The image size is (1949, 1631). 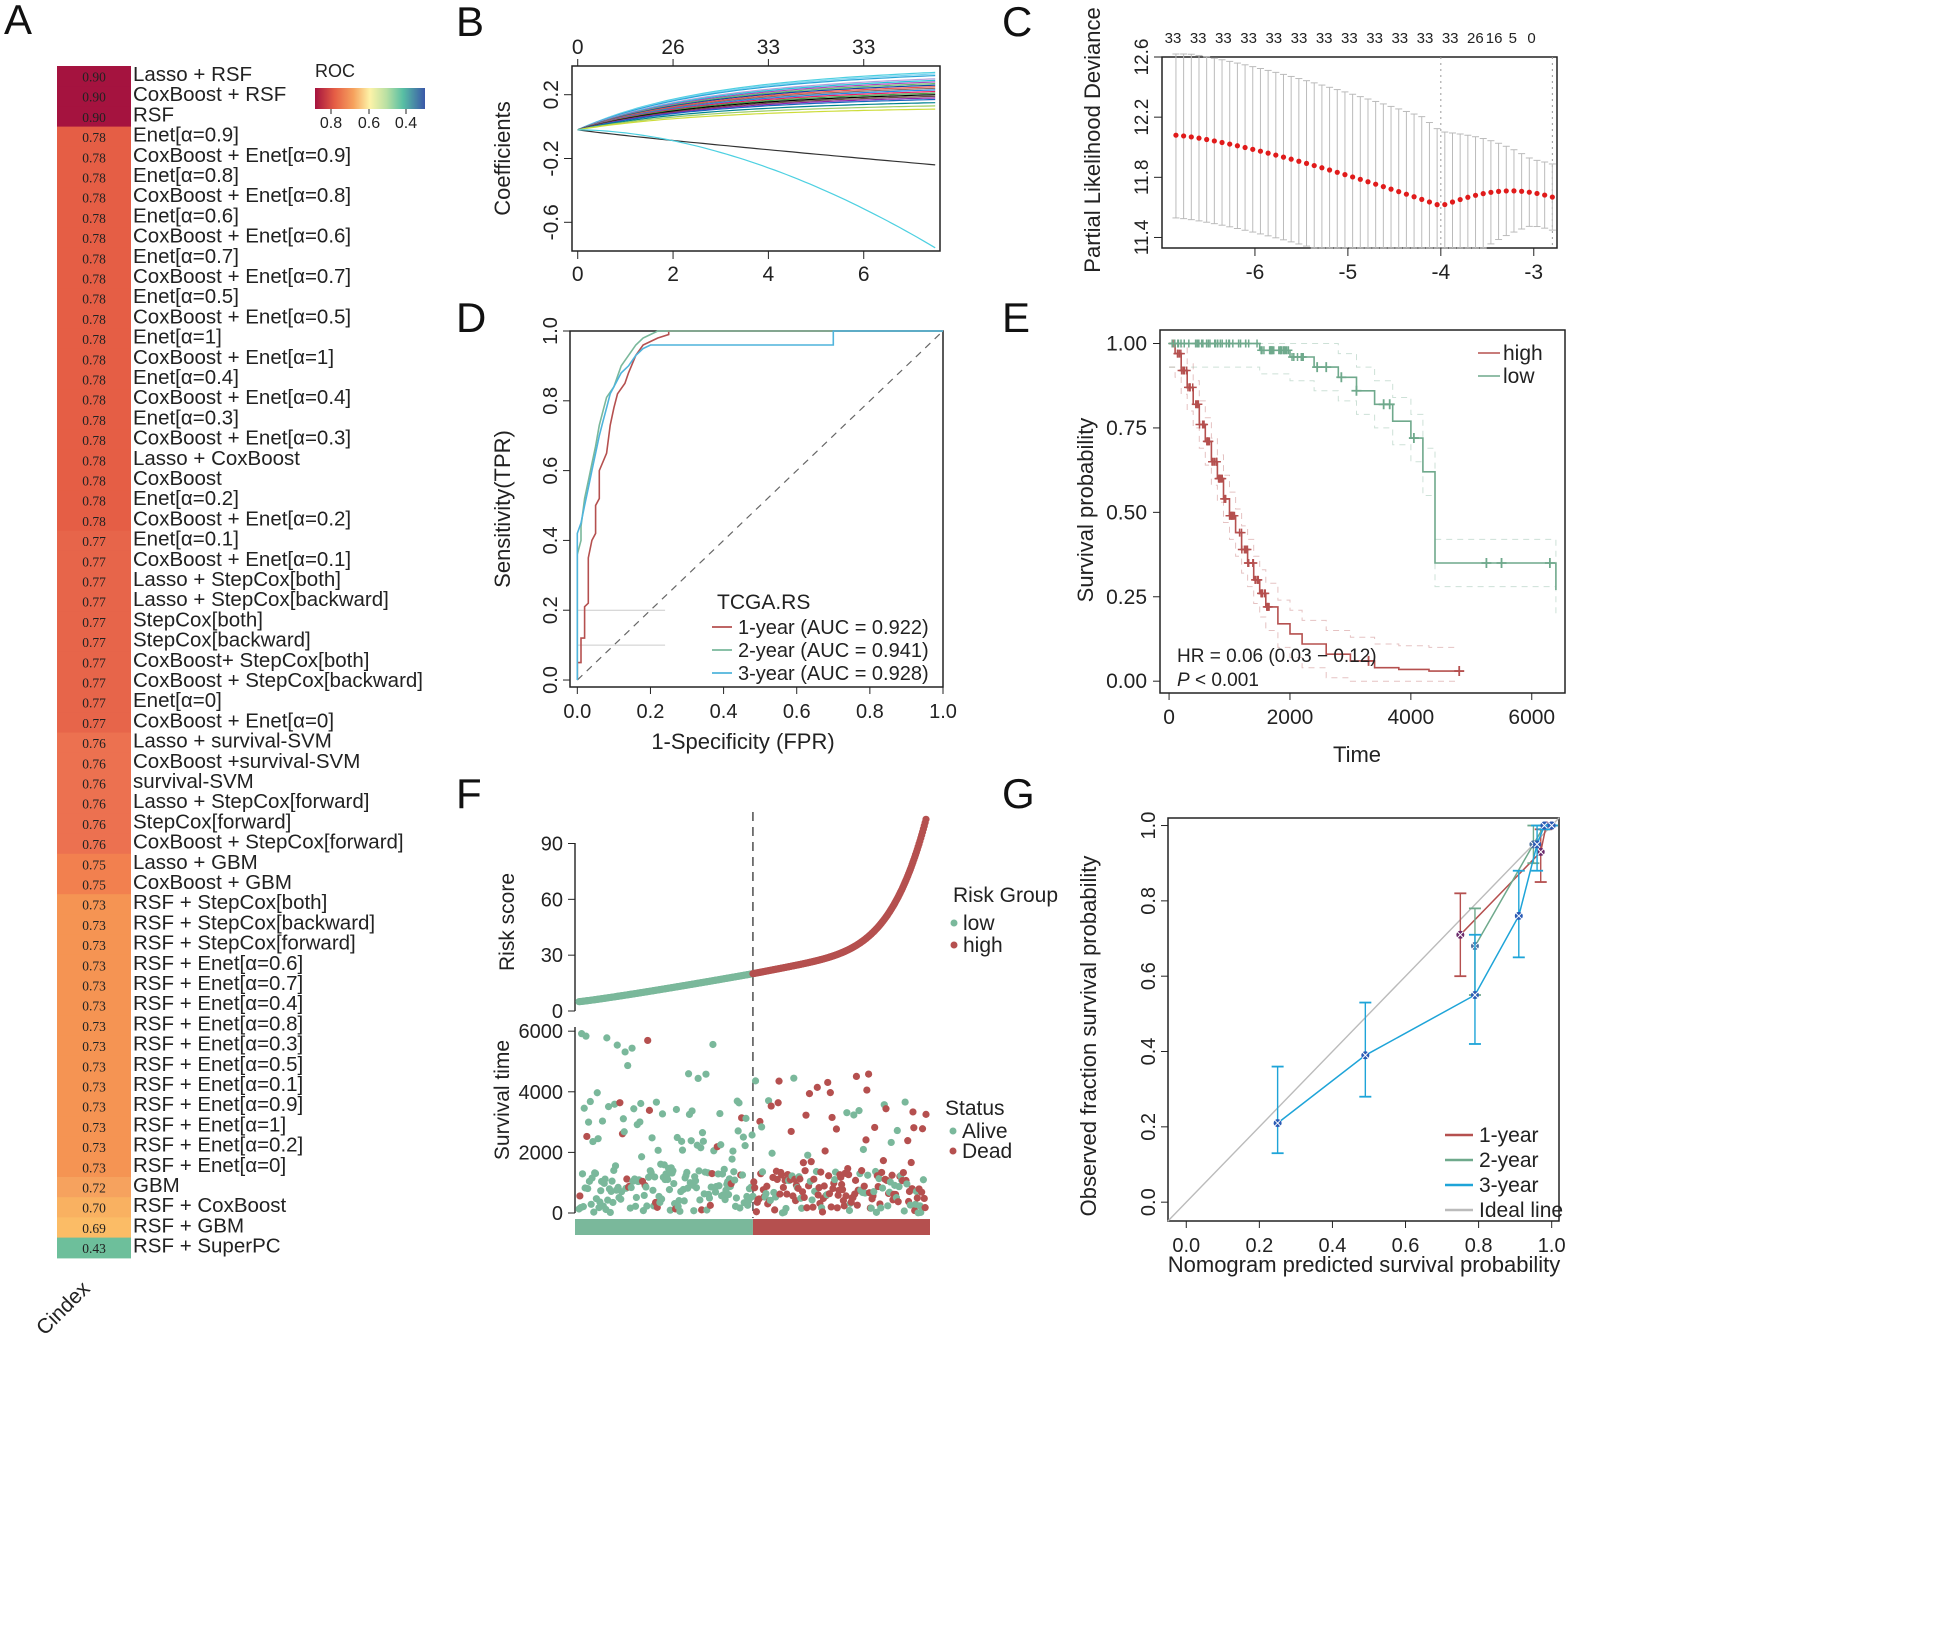 I want to click on model-label: CoxBoost + RSF, so click(x=209, y=94).